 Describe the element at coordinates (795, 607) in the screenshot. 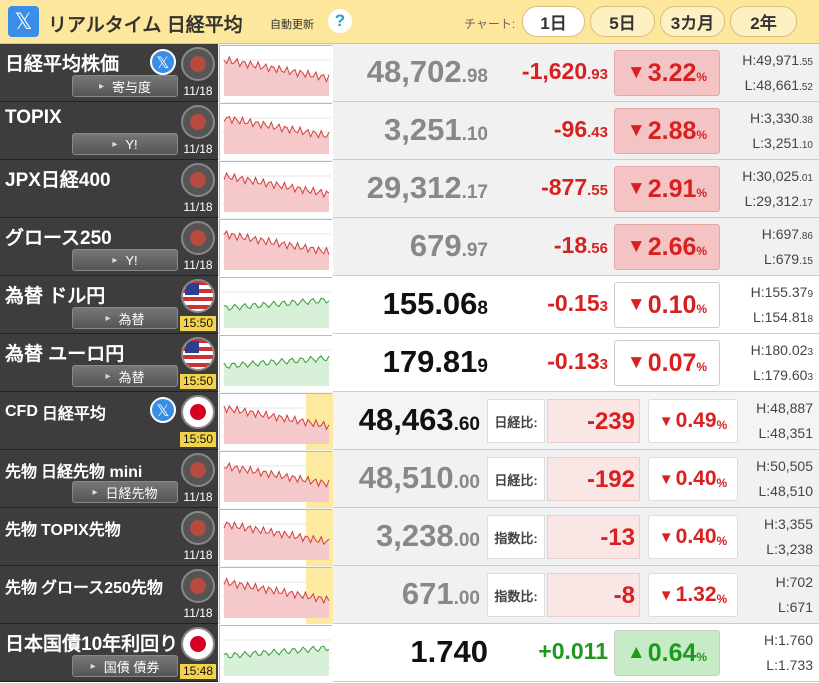

I see `low-main: L:671` at that location.